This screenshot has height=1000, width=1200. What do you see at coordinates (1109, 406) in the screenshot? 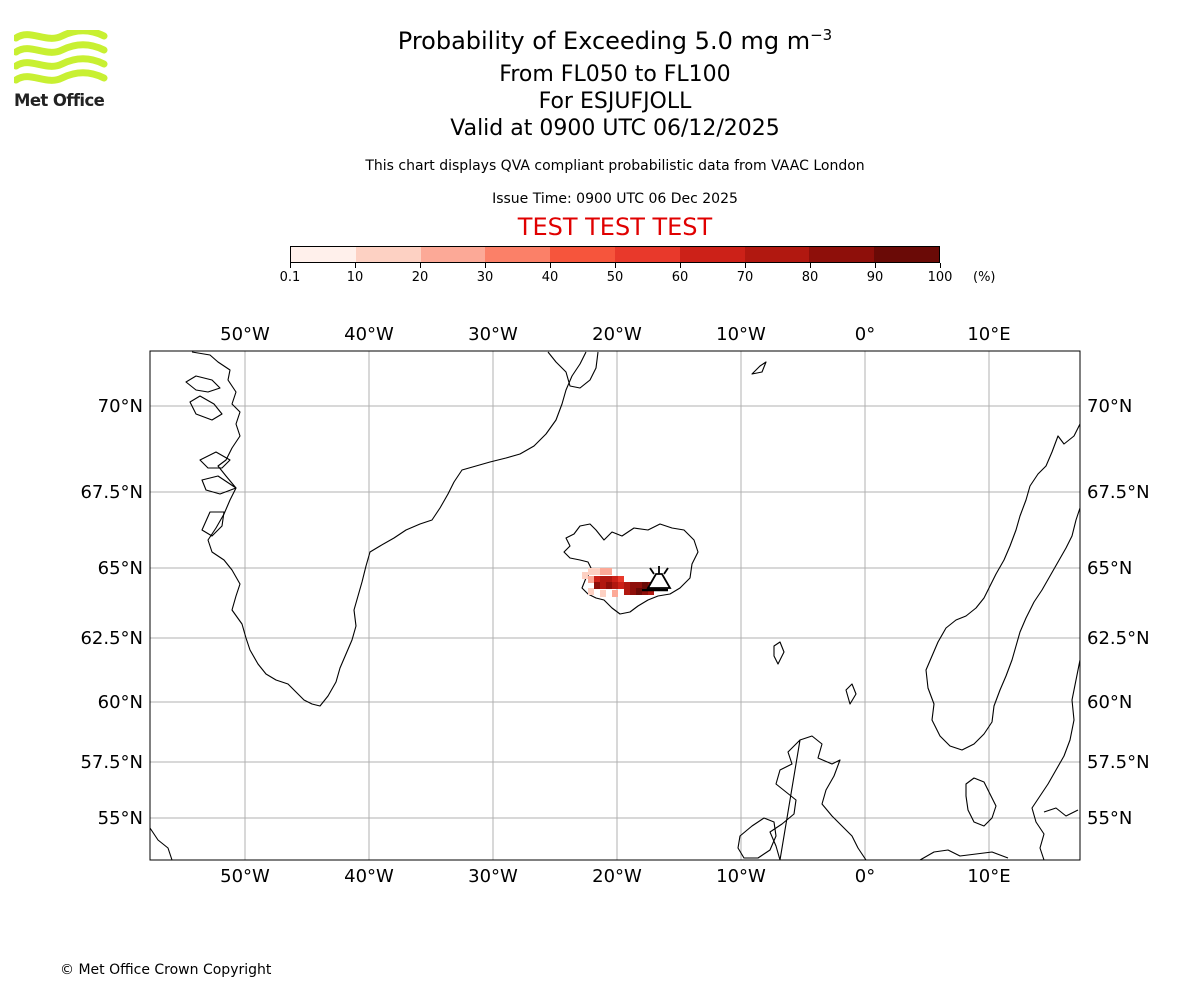
I see `latitude-label-right: 70°N` at bounding box center [1109, 406].